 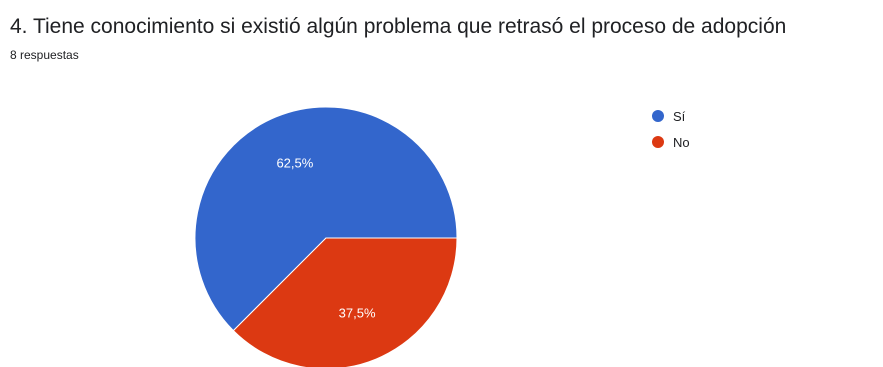 I want to click on legend-swatch-si, so click(x=658, y=116).